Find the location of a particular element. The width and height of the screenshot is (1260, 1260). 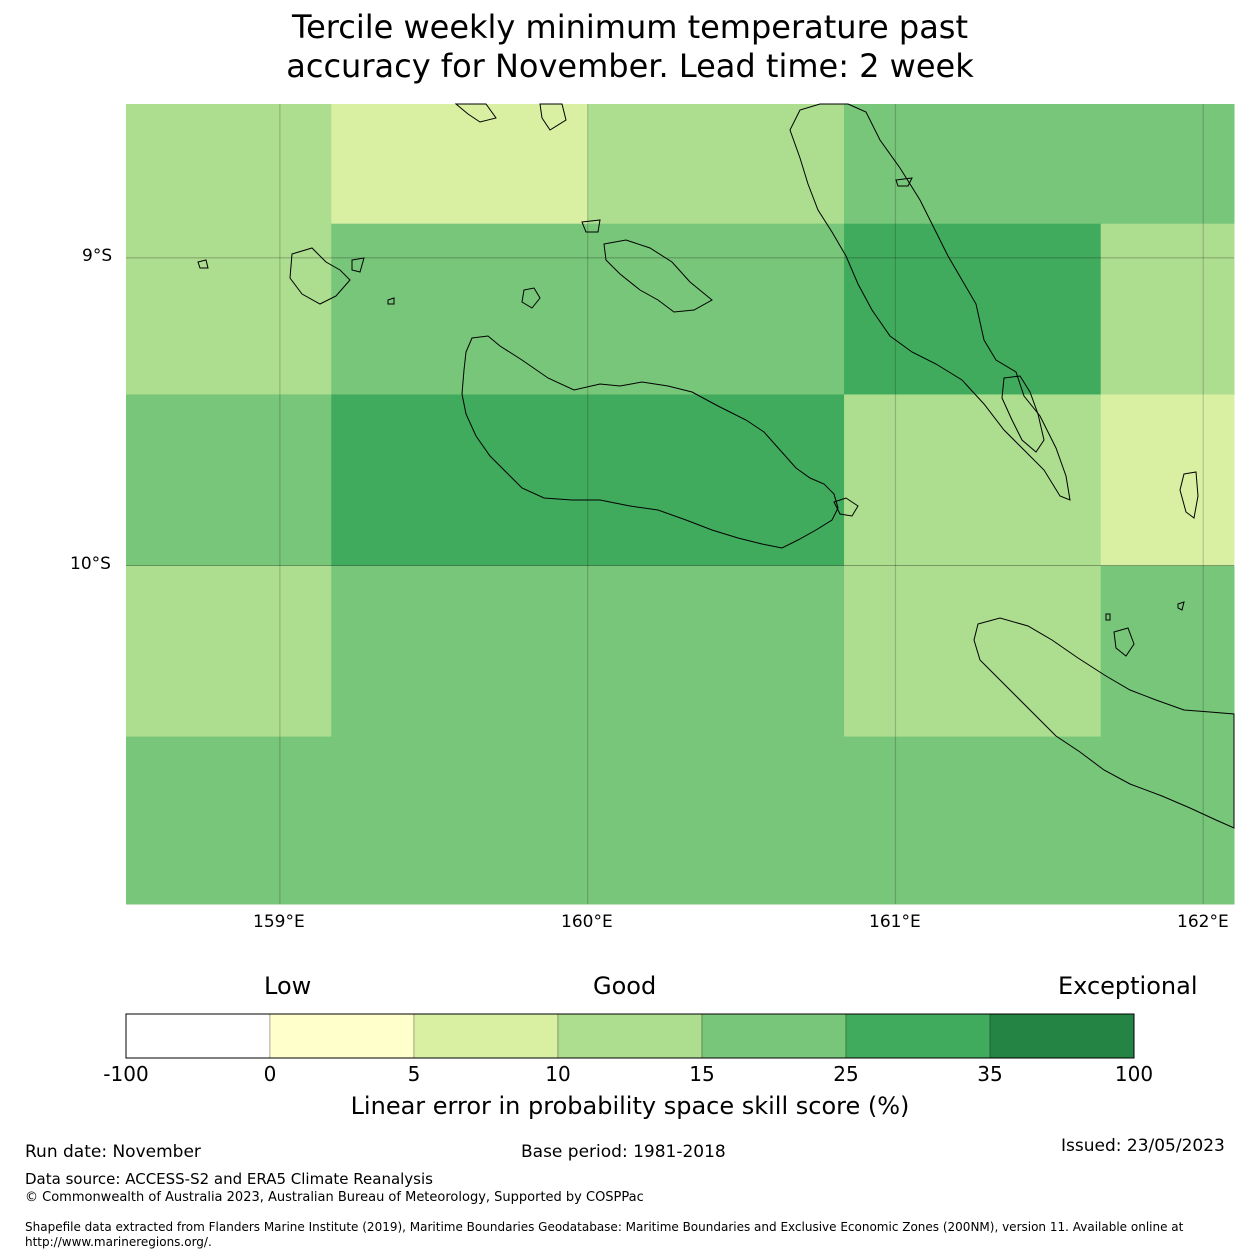

colorbar-header-good: Good is located at coordinates (625, 986).